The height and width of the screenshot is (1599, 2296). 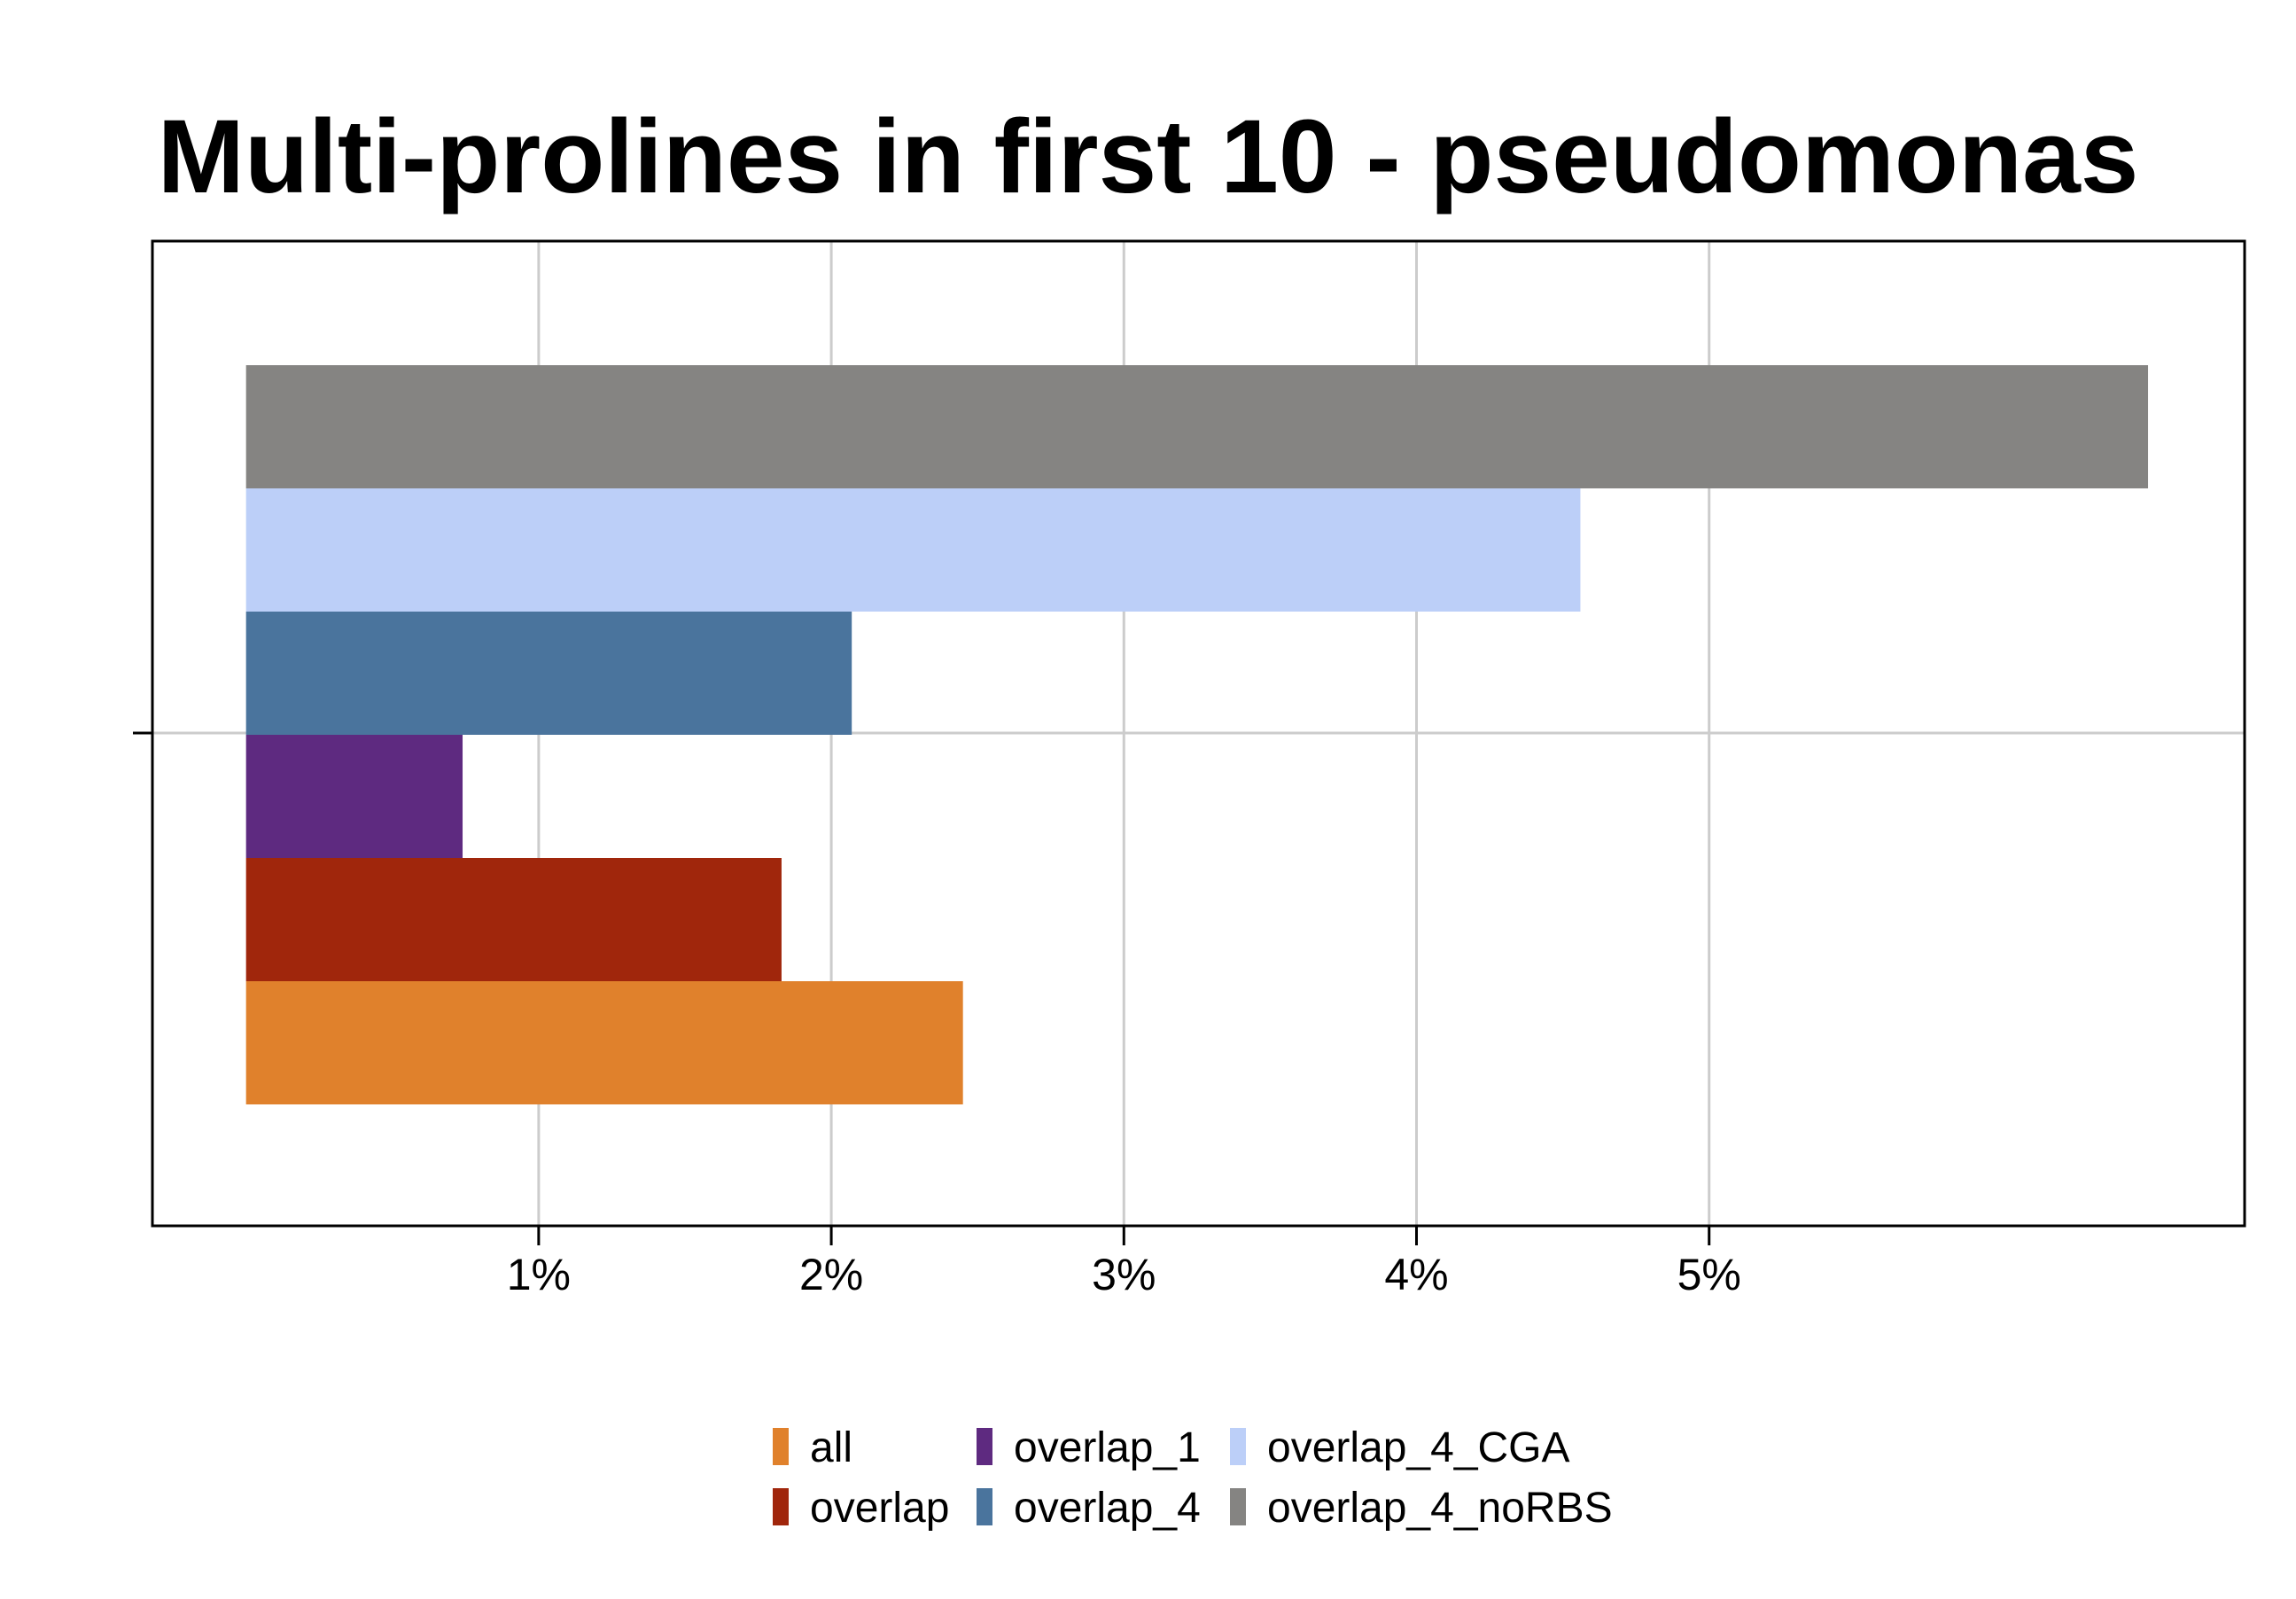 What do you see at coordinates (1440, 1508) in the screenshot?
I see `legend-label: overlap_4_noRBS` at bounding box center [1440, 1508].